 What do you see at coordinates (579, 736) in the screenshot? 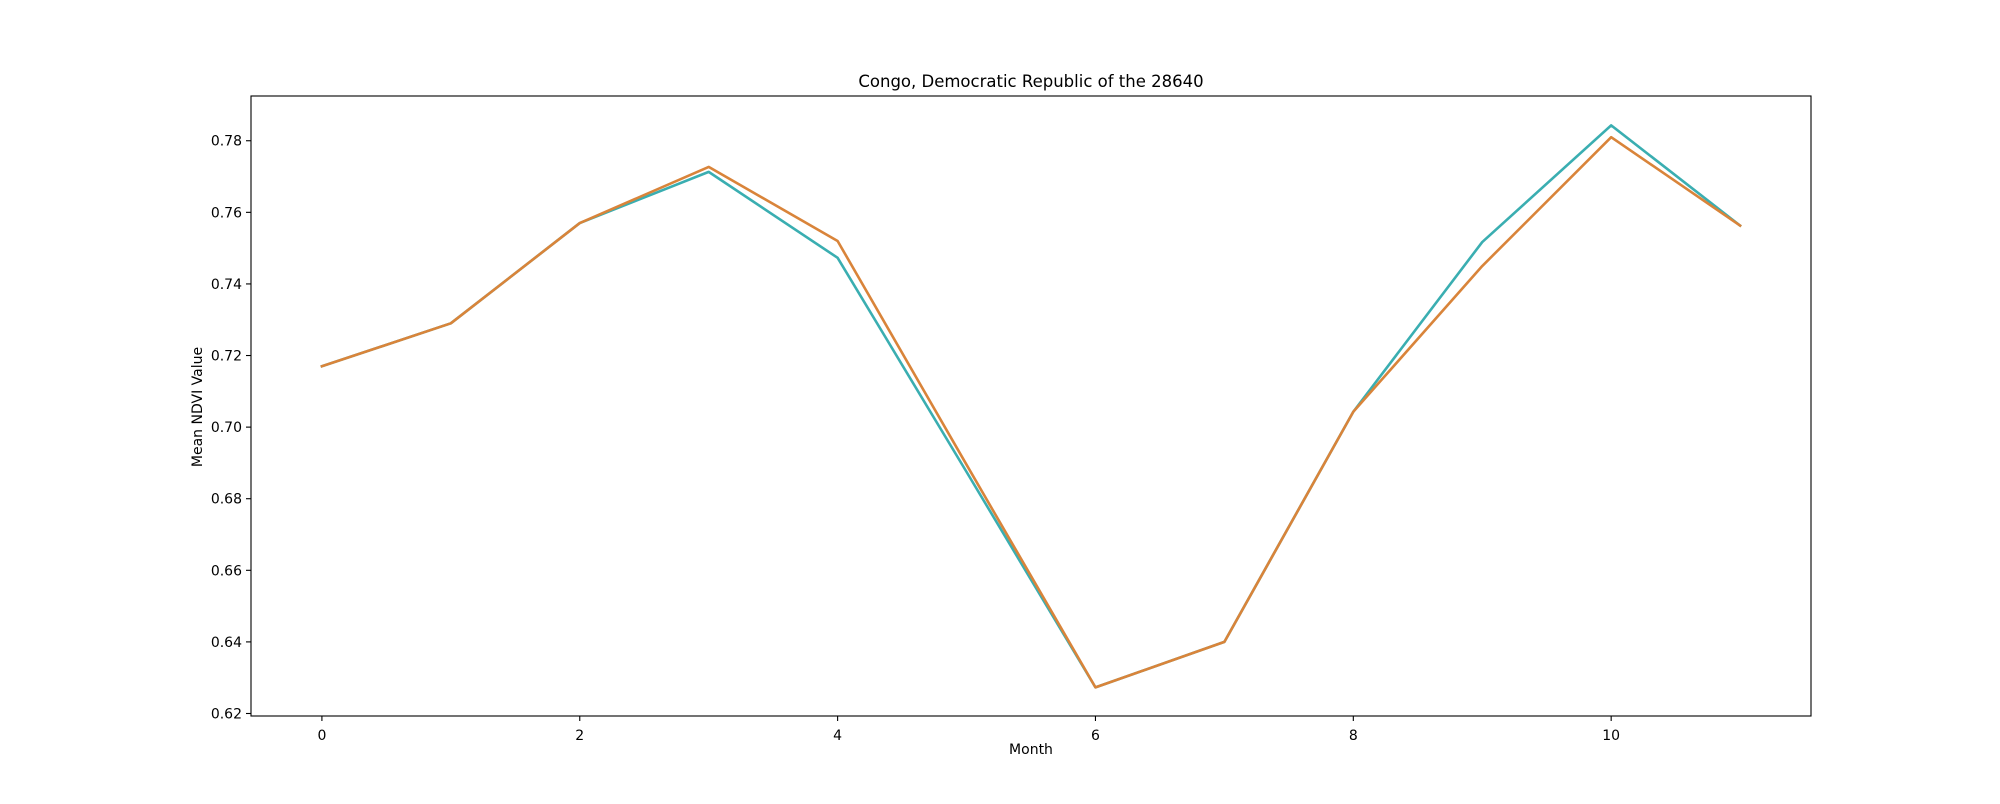
I see `x-tick-label: 2` at bounding box center [579, 736].